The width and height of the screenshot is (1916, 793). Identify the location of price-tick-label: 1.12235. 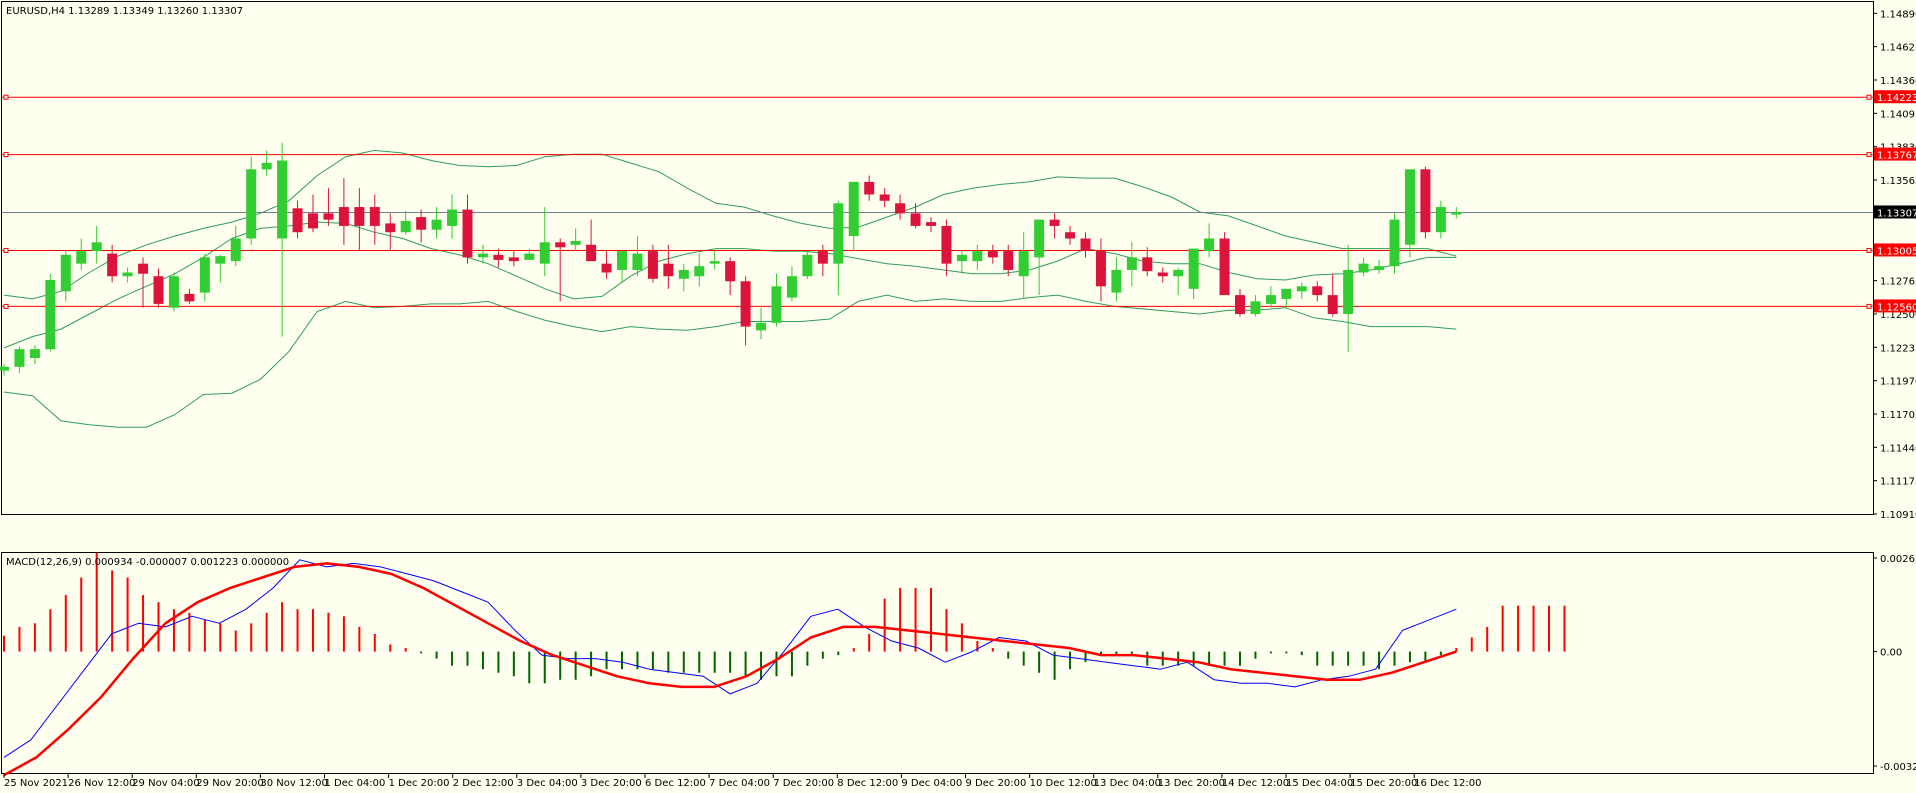
(1898, 348).